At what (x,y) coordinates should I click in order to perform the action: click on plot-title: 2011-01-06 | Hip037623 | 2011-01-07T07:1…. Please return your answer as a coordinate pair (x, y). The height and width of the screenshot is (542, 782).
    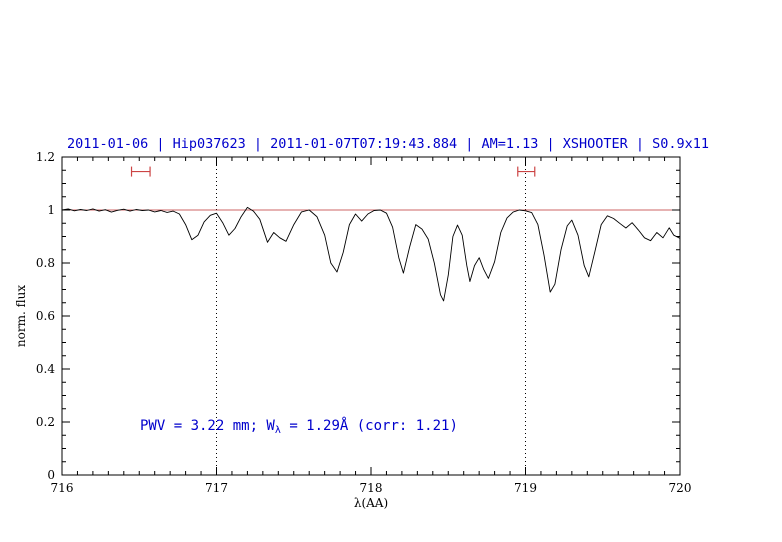
    Looking at the image, I should click on (388, 144).